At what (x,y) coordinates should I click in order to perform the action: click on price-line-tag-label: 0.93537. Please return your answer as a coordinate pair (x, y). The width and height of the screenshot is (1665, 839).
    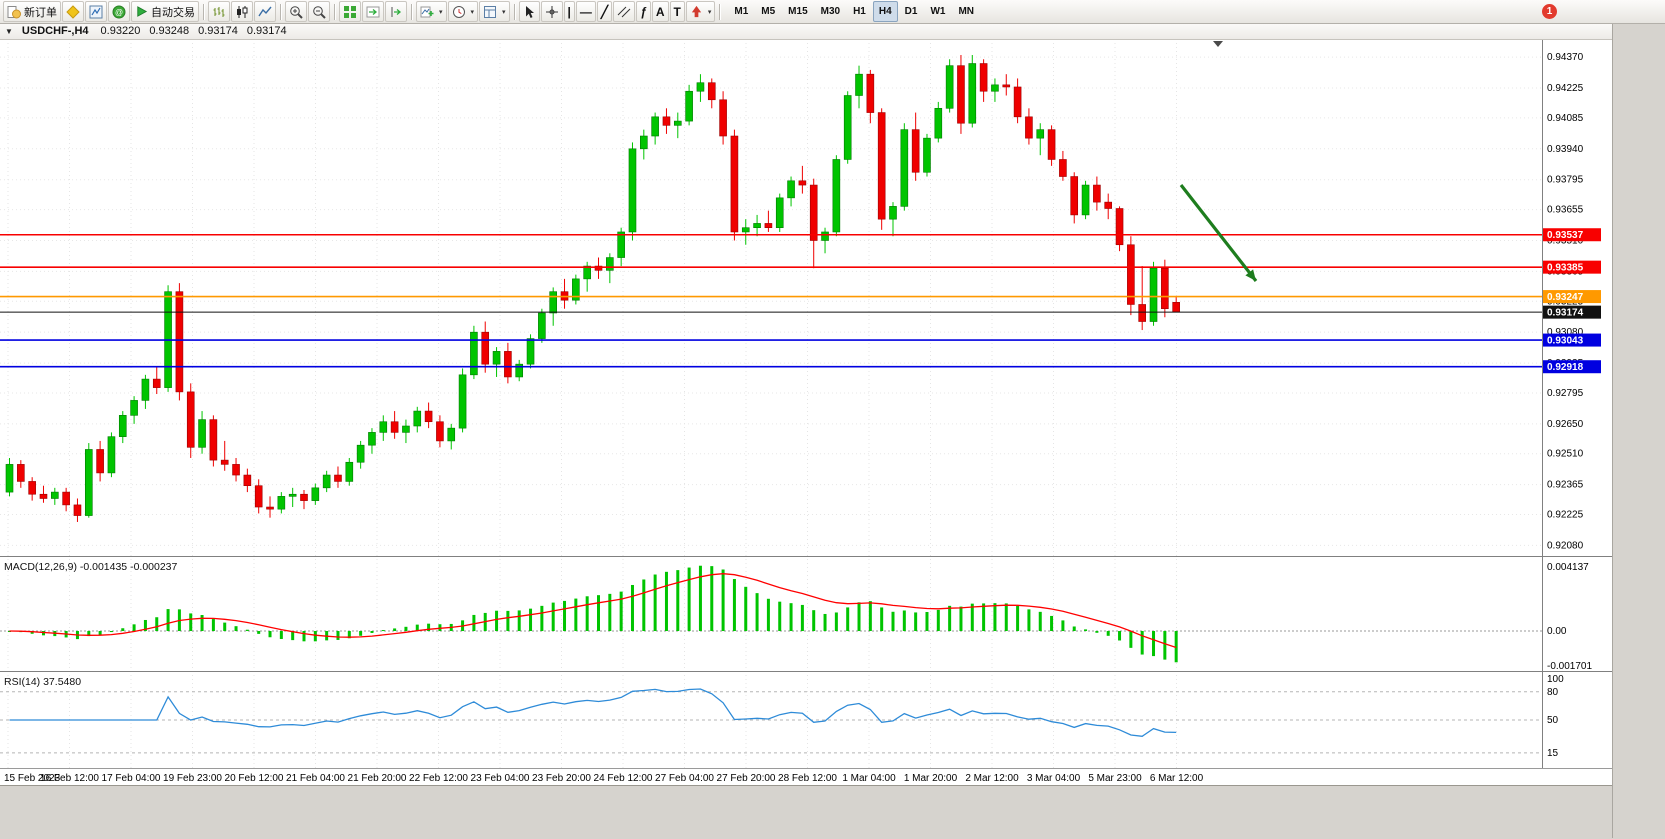
    Looking at the image, I should click on (1565, 235).